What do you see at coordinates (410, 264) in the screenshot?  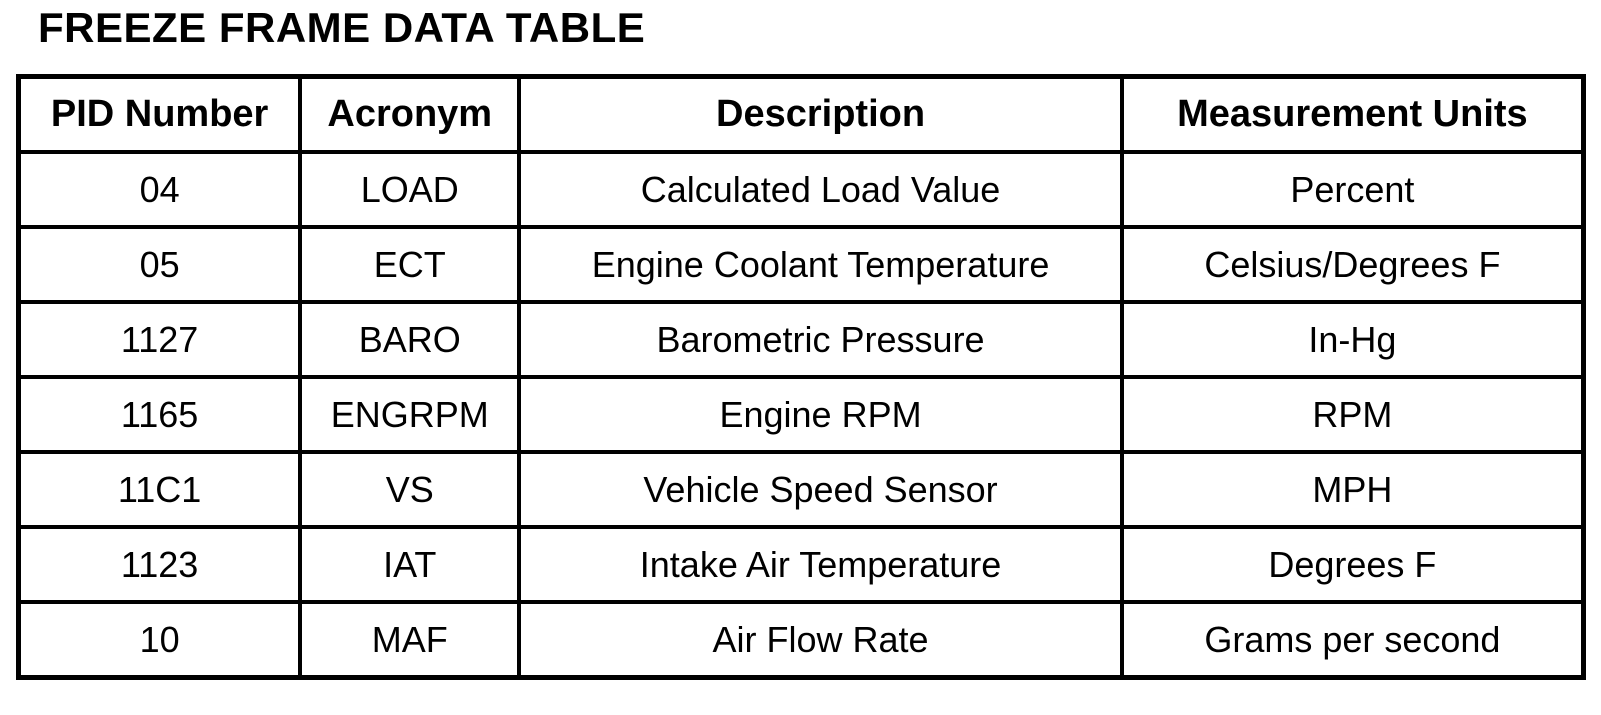 I see `table-cell: ECT` at bounding box center [410, 264].